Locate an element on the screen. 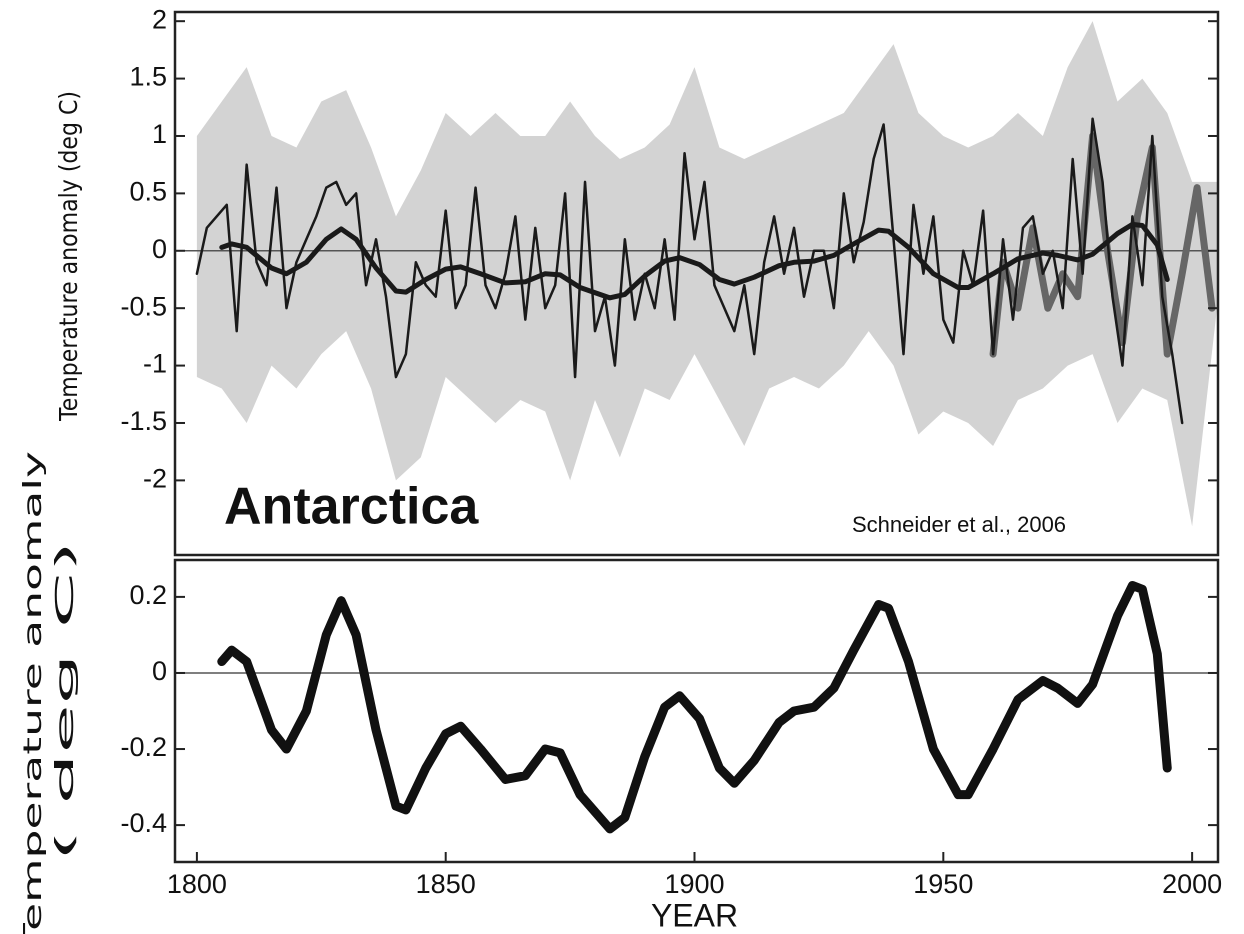 This screenshot has width=1244, height=934. y-tick-label: 0.2 is located at coordinates (148, 595).